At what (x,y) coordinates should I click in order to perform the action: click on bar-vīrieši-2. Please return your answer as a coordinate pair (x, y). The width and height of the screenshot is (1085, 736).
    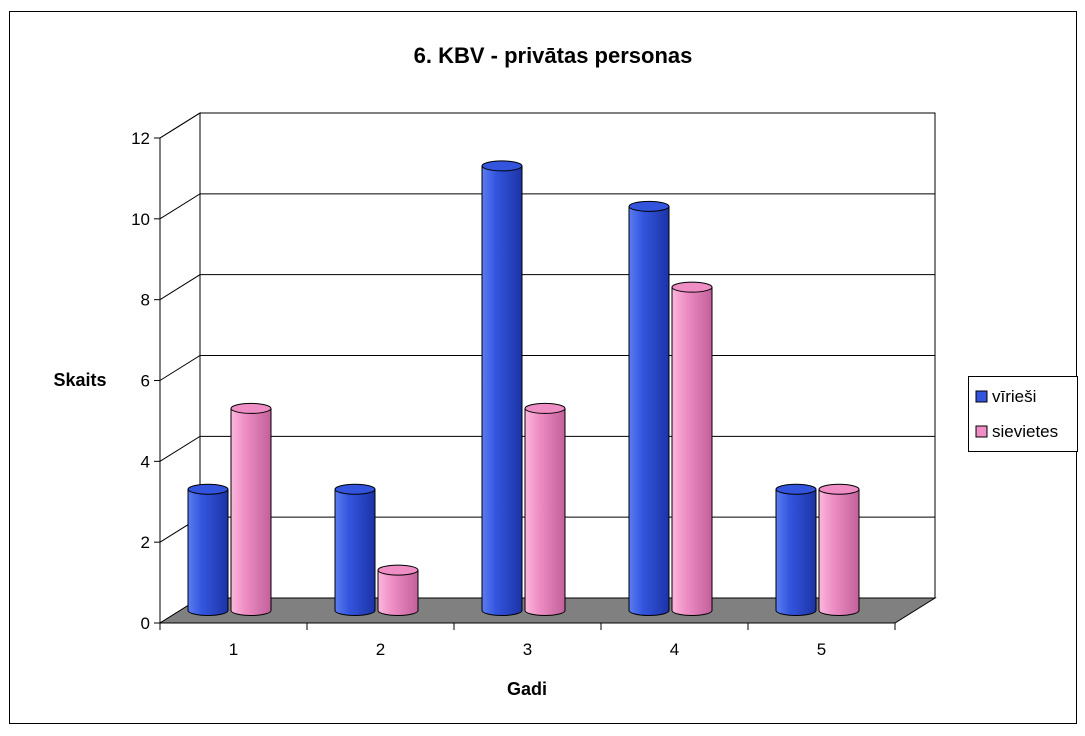
    Looking at the image, I should click on (355, 549).